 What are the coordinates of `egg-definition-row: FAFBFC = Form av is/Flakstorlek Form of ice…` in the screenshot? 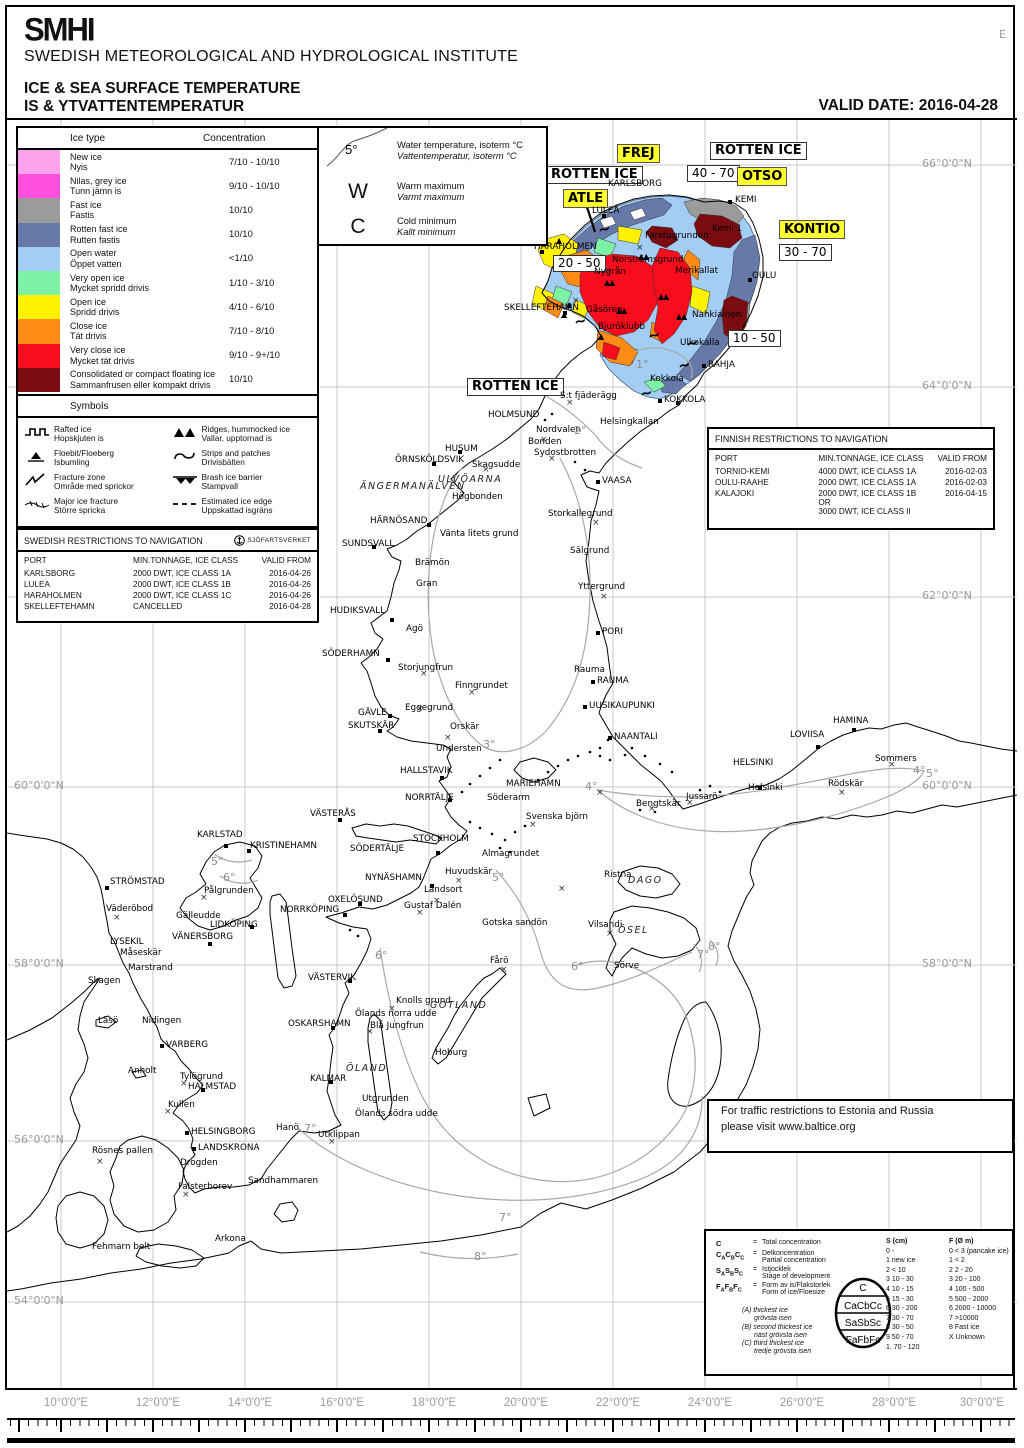 It's located at (773, 1289).